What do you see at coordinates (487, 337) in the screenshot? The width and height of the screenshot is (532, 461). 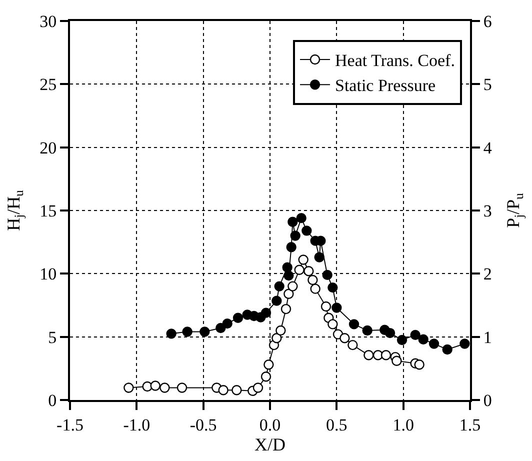 I see `y2-tick-label: 1` at bounding box center [487, 337].